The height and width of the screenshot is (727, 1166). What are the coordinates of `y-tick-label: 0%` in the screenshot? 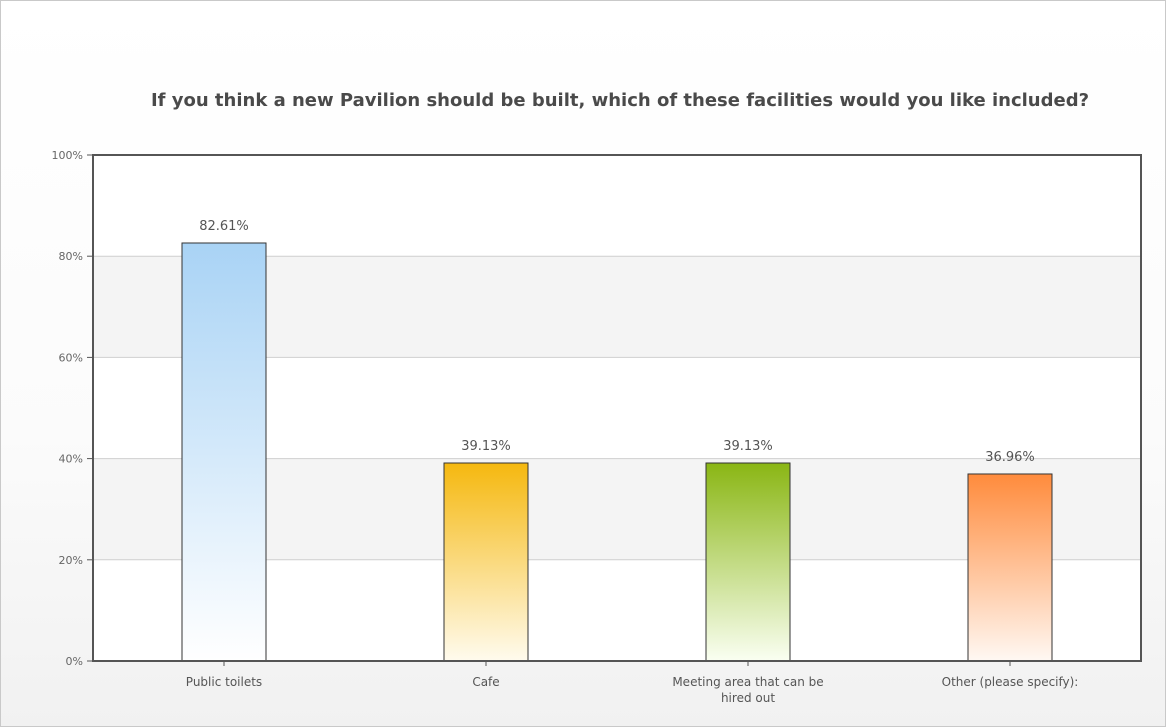 It's located at (74, 661).